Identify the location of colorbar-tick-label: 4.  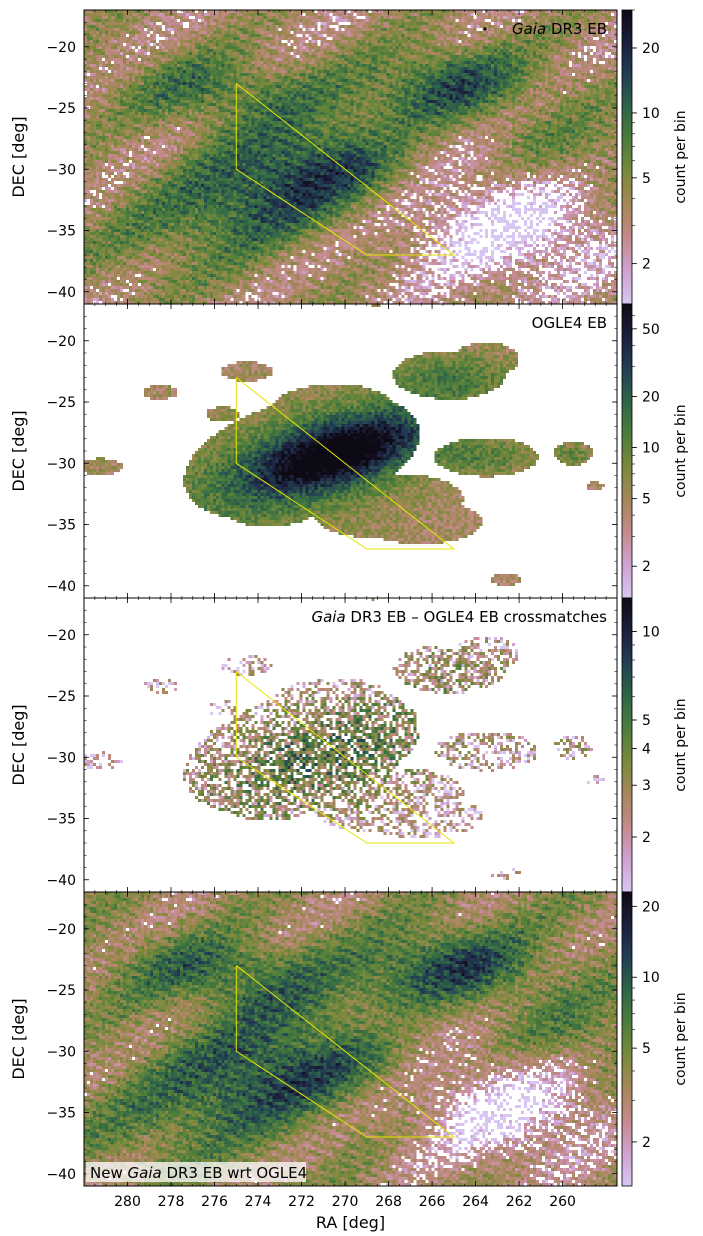
(646, 749).